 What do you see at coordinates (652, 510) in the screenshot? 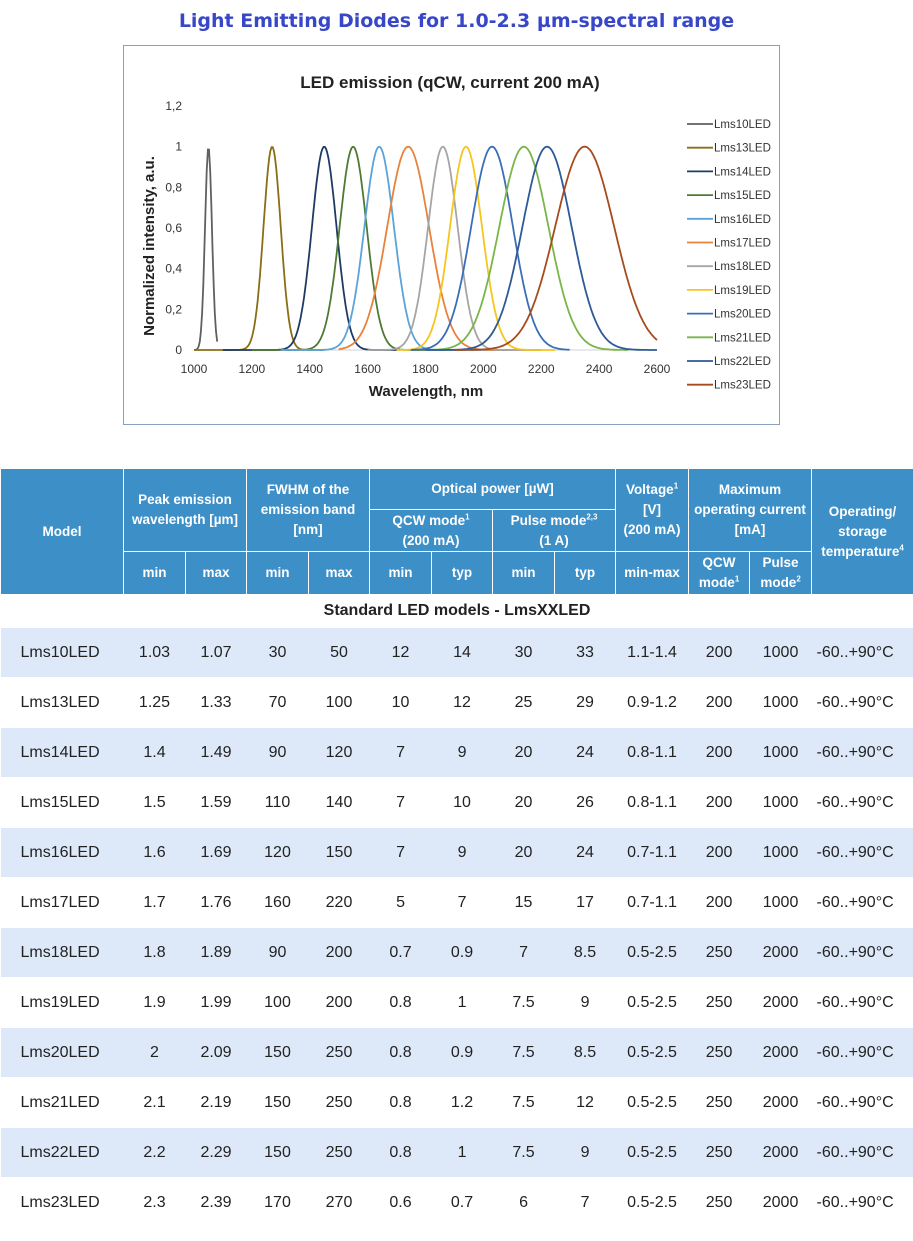
I see `header-voltage: Voltage1 [V] (200 mA)` at bounding box center [652, 510].